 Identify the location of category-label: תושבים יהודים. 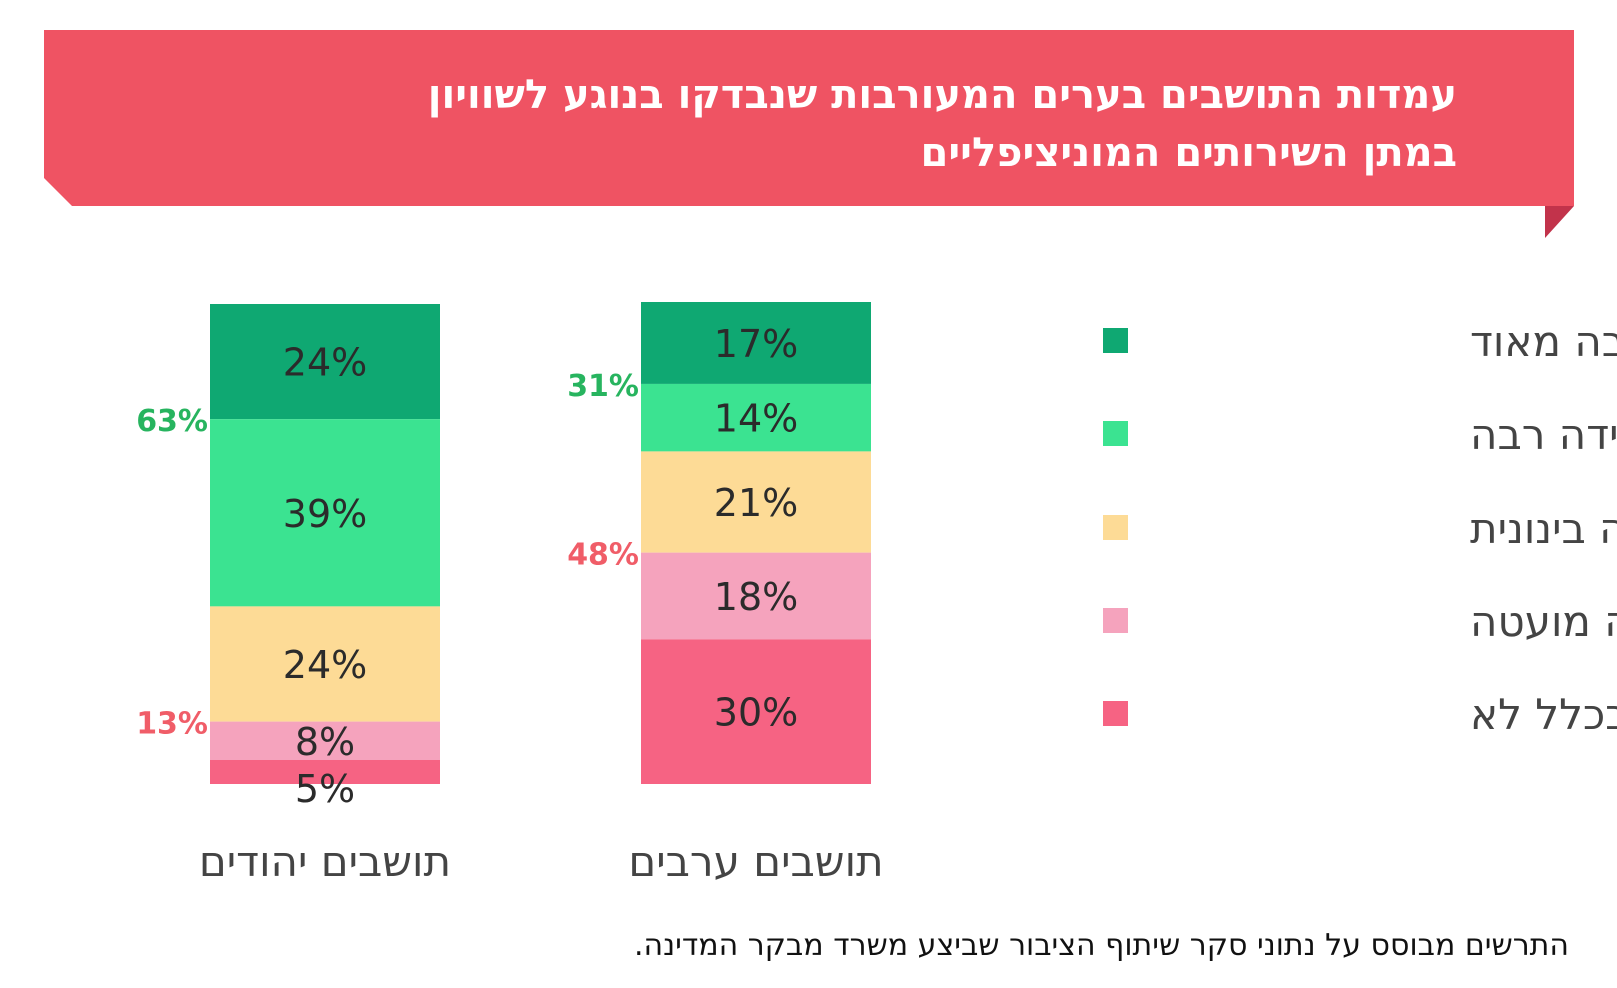
(325, 861).